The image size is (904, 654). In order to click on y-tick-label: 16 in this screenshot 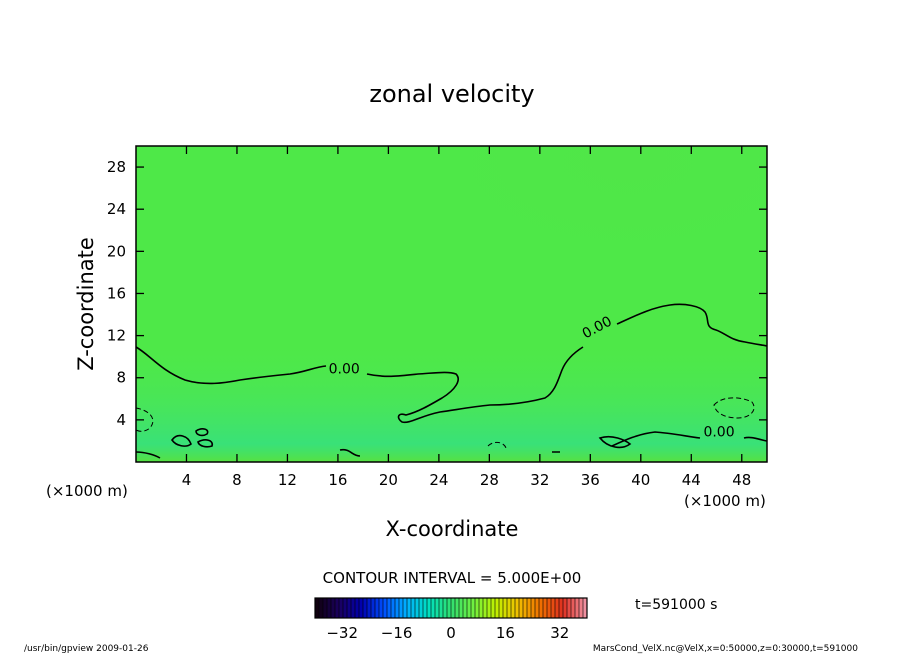, I will do `click(116, 293)`.